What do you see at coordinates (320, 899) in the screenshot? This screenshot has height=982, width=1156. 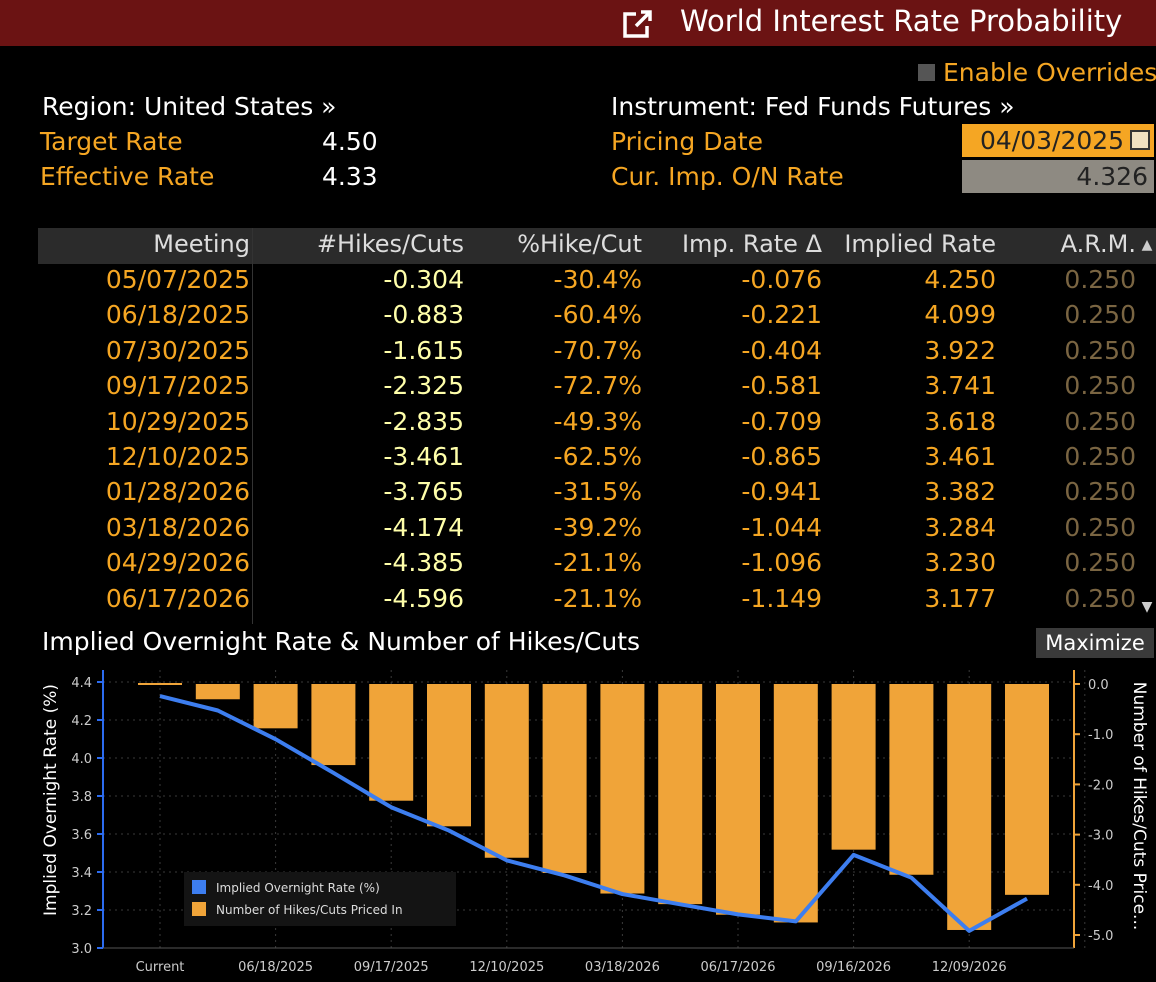 I see `legend-box` at bounding box center [320, 899].